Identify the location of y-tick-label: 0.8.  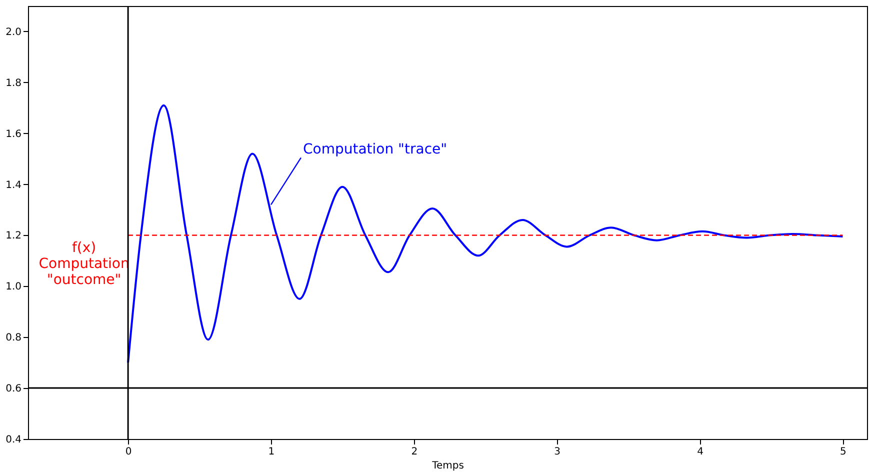
(14, 338).